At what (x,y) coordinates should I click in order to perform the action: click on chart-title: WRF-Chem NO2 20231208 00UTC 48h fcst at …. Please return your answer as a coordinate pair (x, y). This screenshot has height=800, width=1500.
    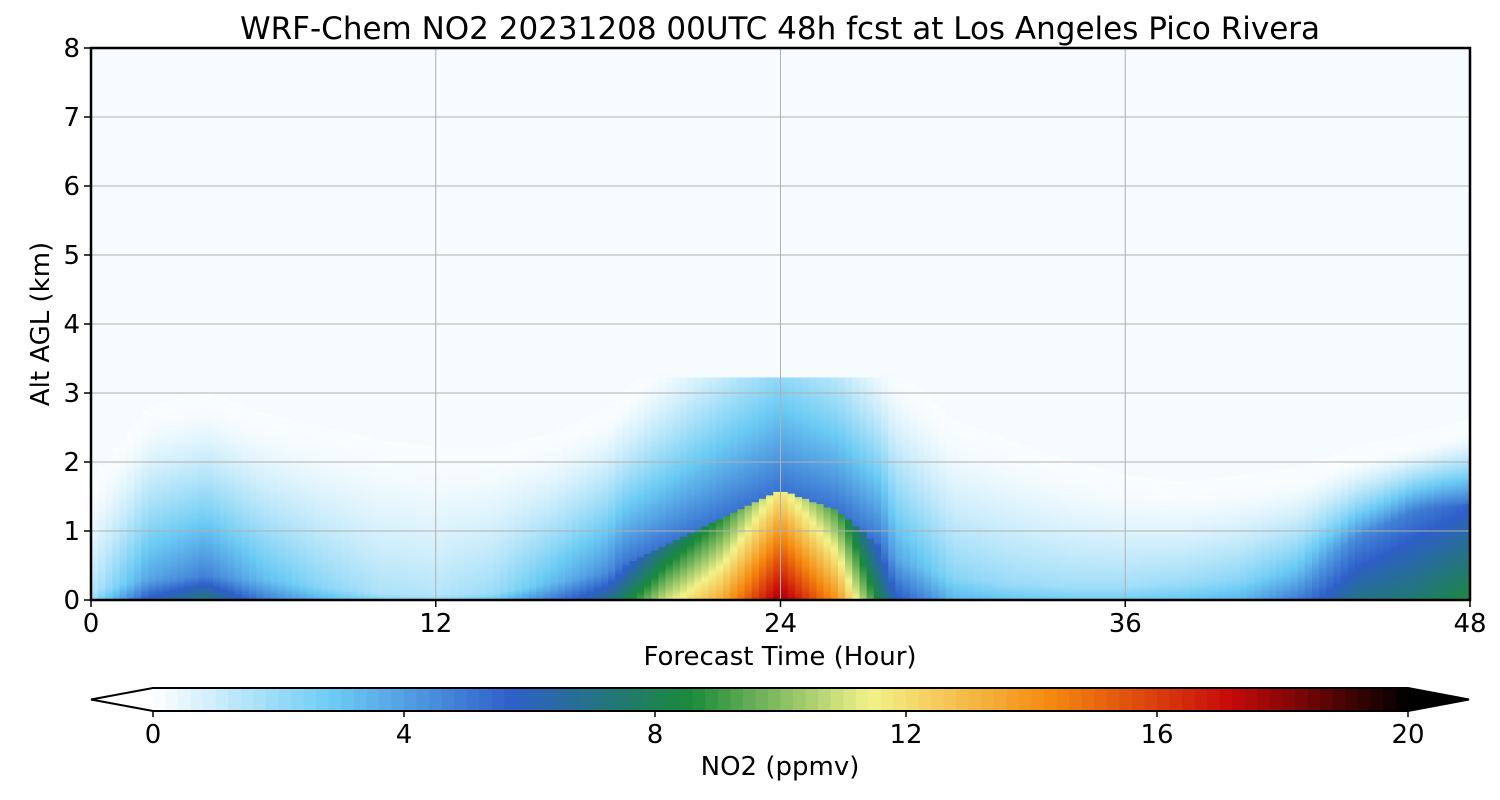
    Looking at the image, I should click on (780, 29).